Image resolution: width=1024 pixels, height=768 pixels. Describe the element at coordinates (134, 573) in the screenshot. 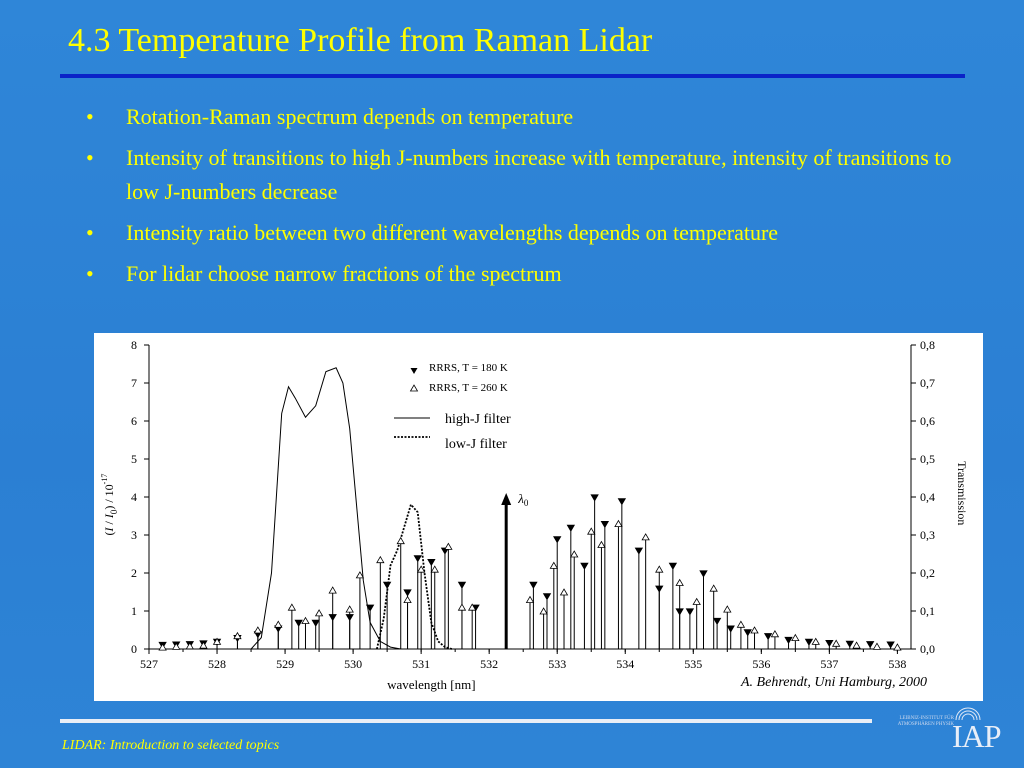

I see `y-tick-label: 2` at that location.